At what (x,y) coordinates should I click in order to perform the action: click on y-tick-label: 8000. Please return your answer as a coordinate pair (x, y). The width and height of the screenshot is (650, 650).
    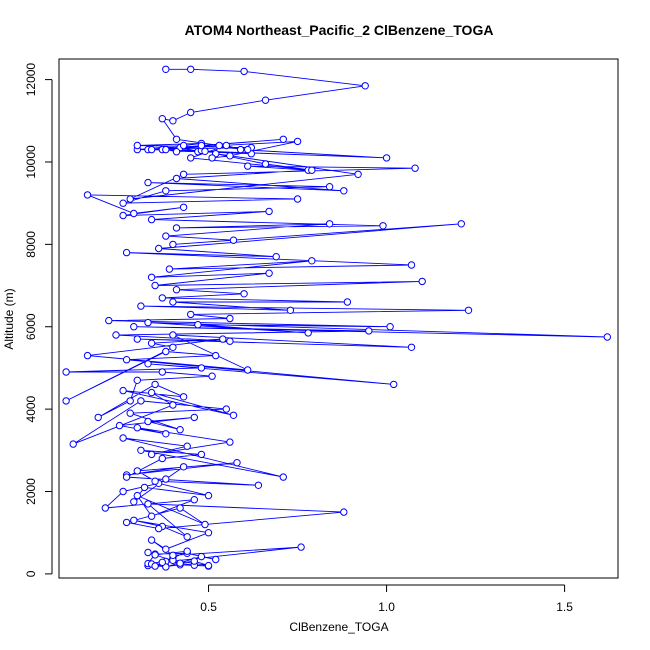
    Looking at the image, I should click on (31, 244).